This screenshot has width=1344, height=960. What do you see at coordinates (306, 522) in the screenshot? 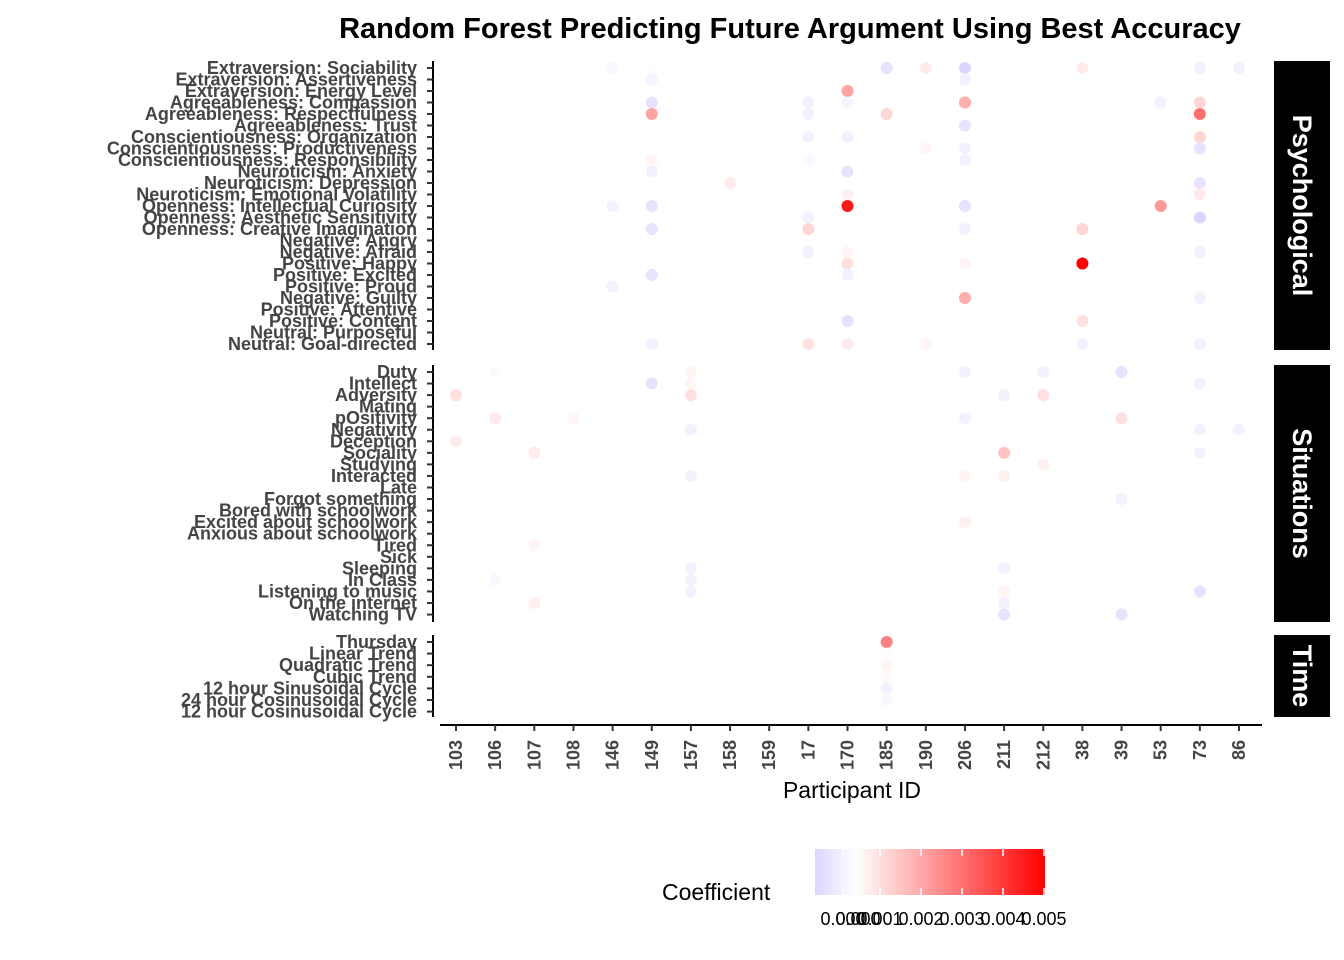
I see `y-tick-label: Excited about schoolwork` at bounding box center [306, 522].